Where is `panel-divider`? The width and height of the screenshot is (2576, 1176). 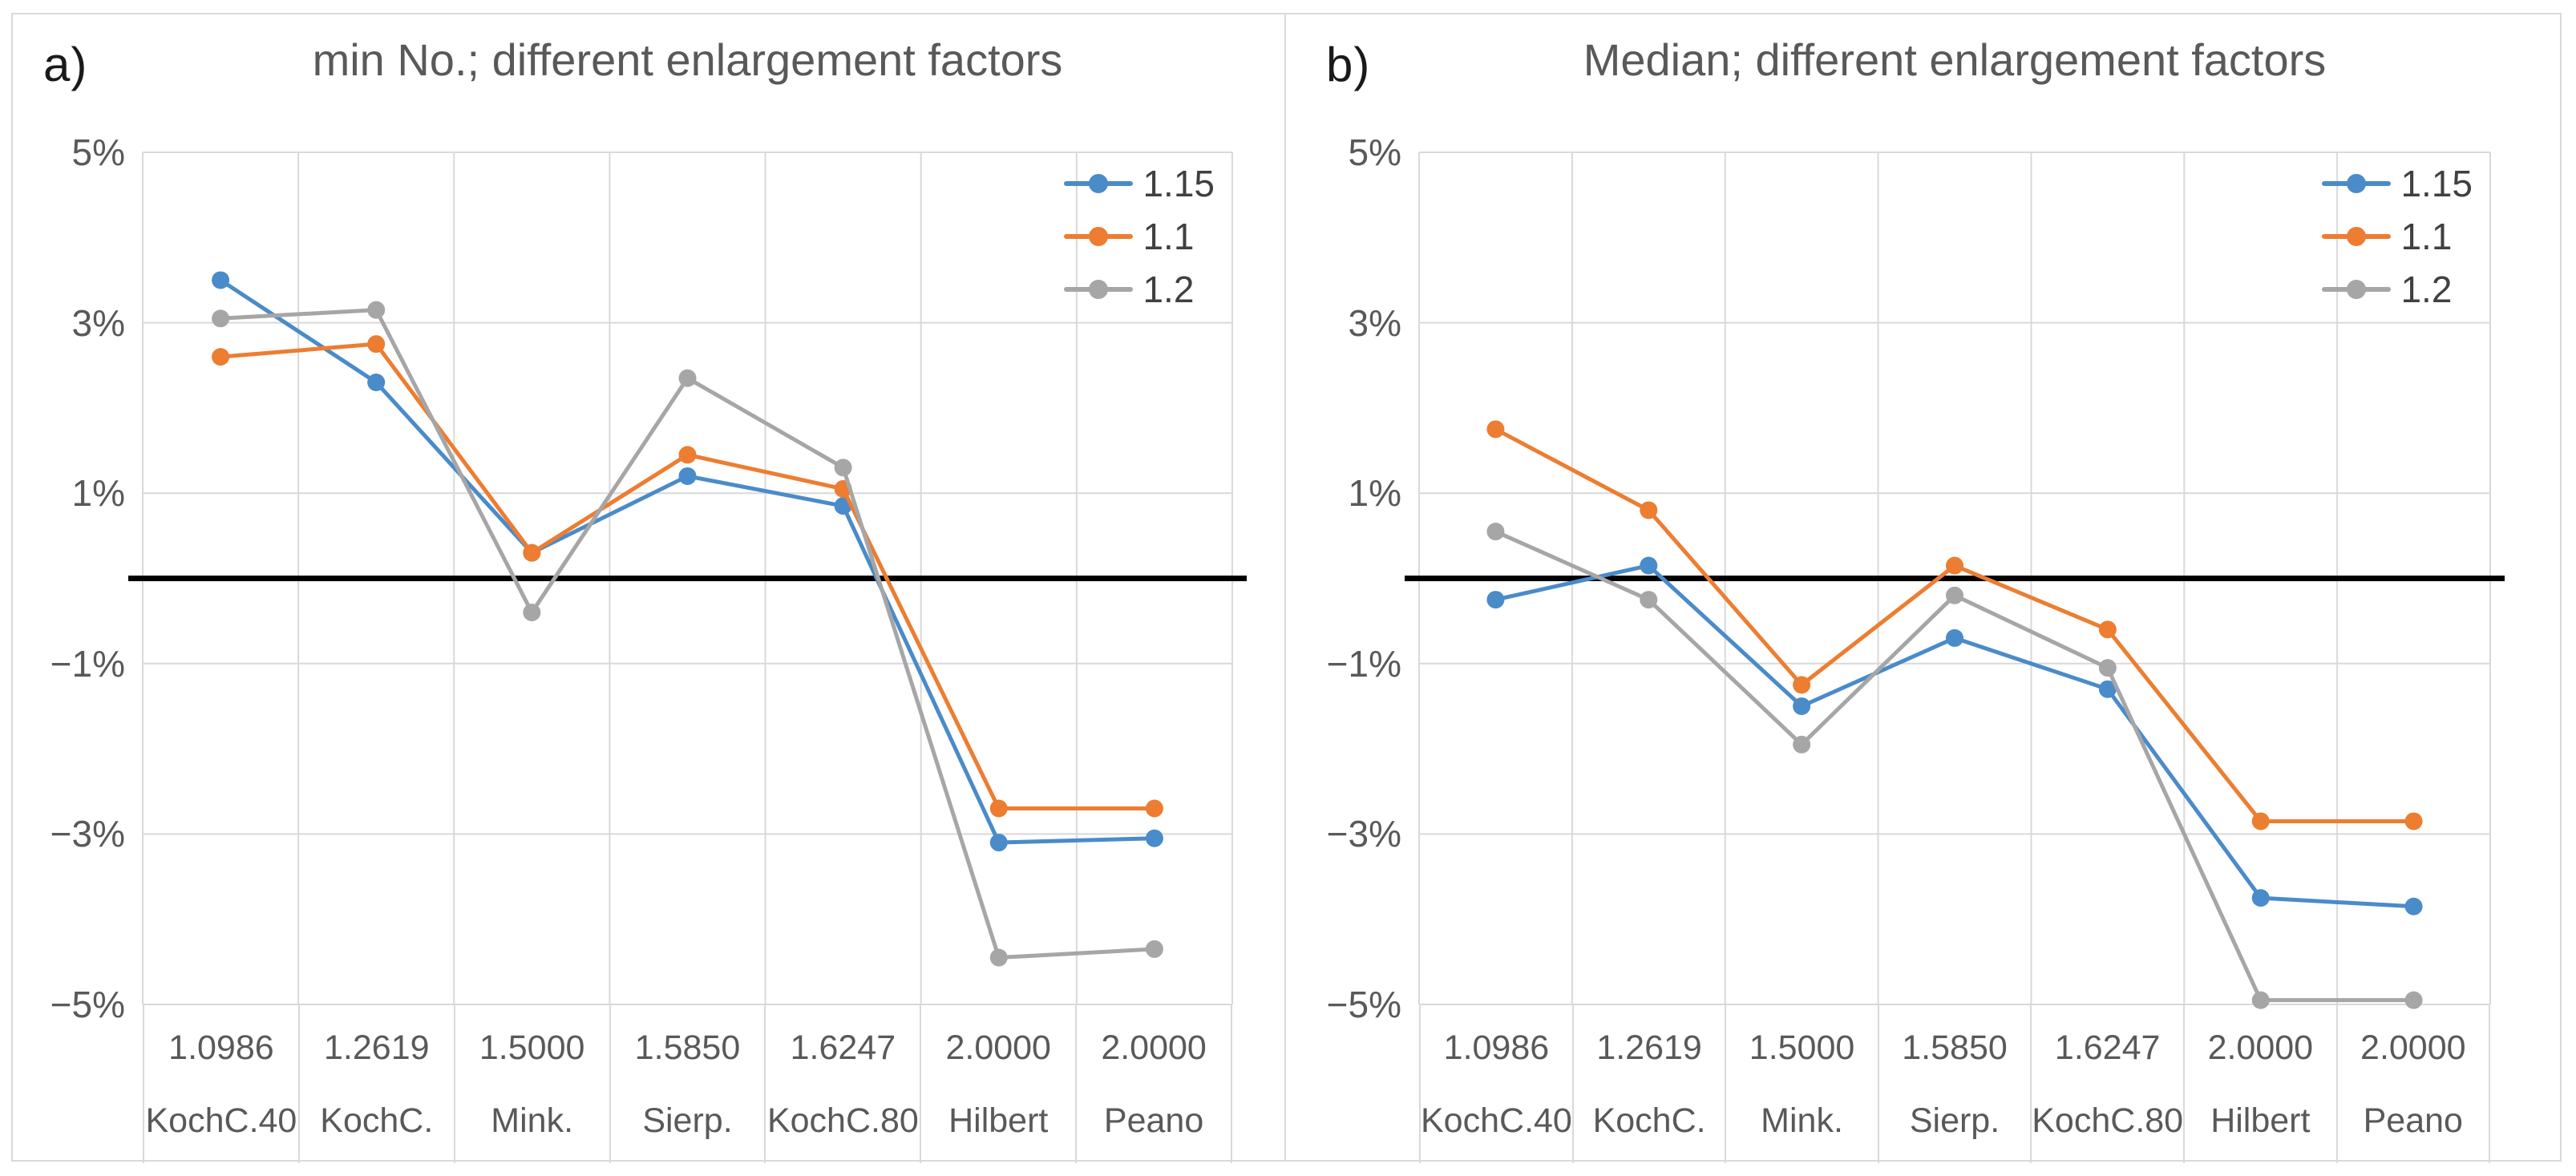
panel-divider is located at coordinates (1285, 587).